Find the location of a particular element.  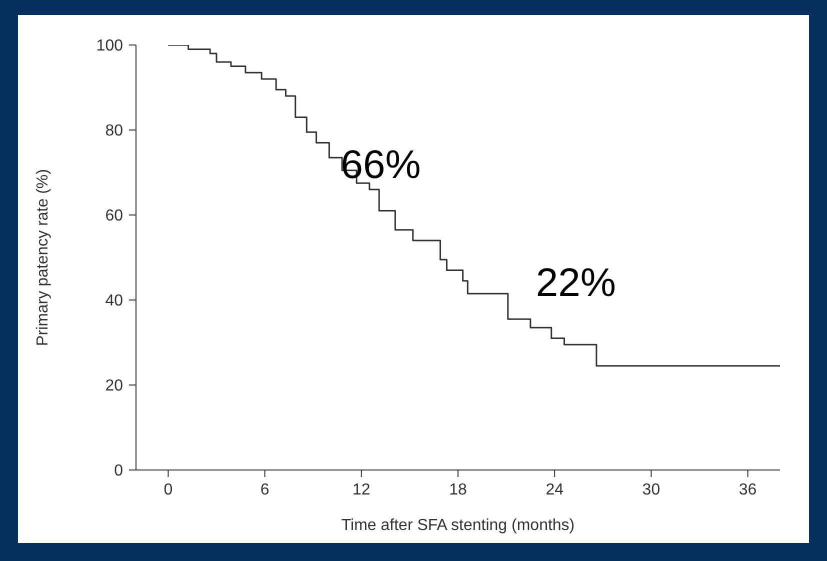

x-tick-label: 24 is located at coordinates (555, 489).